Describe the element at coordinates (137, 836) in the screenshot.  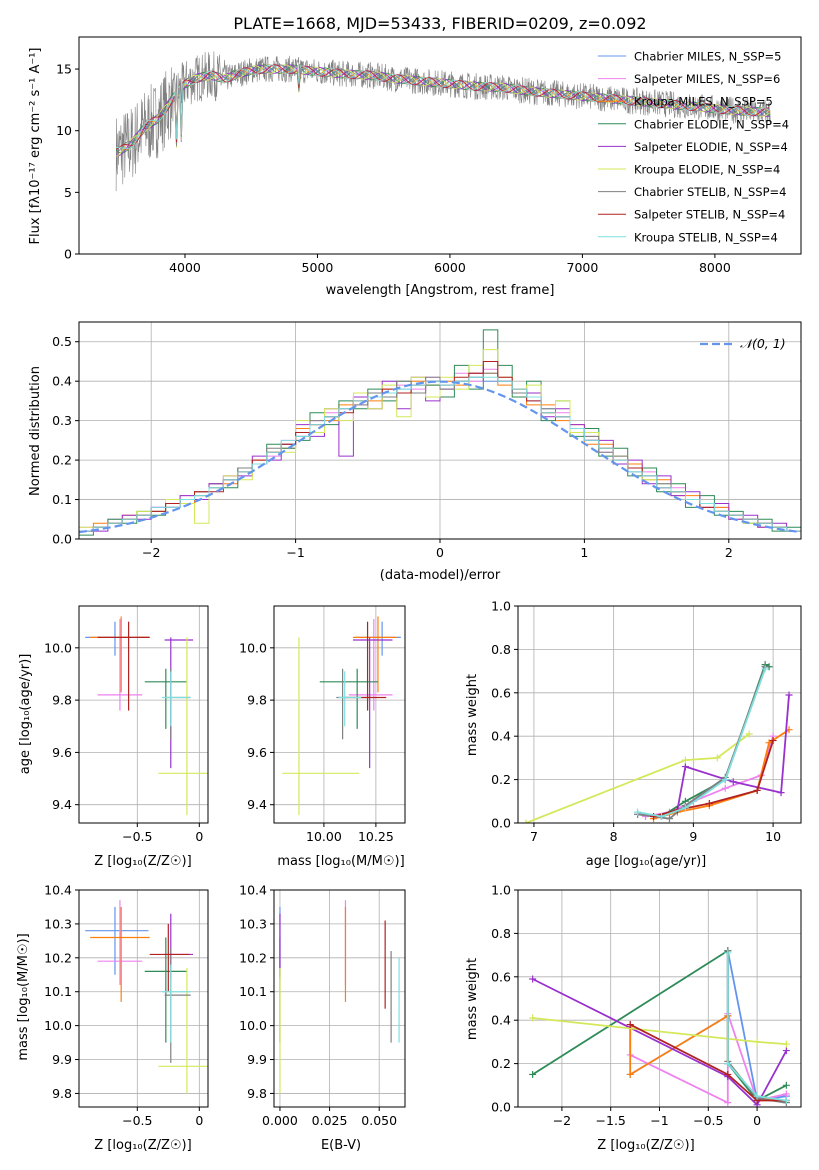
I see `age-vs-metallicity-xtick-label: −0.5` at that location.